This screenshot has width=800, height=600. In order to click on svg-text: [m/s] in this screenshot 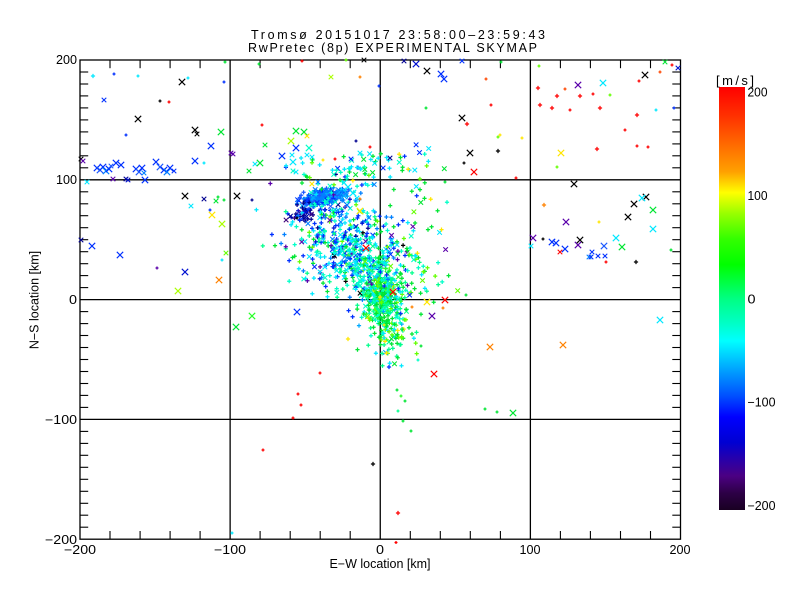, I will do `click(735, 80)`.